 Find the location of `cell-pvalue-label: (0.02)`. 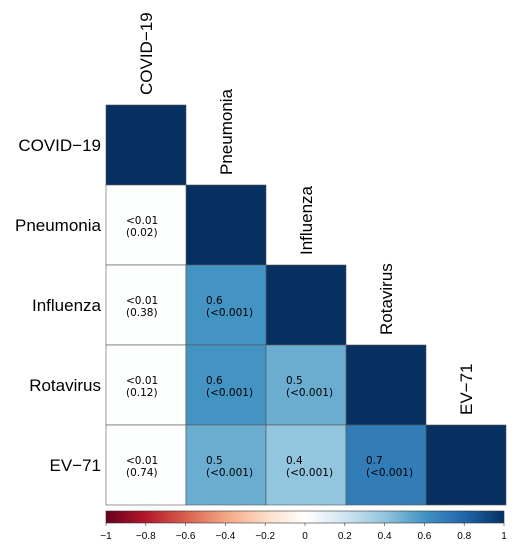

cell-pvalue-label: (0.02) is located at coordinates (142, 233).